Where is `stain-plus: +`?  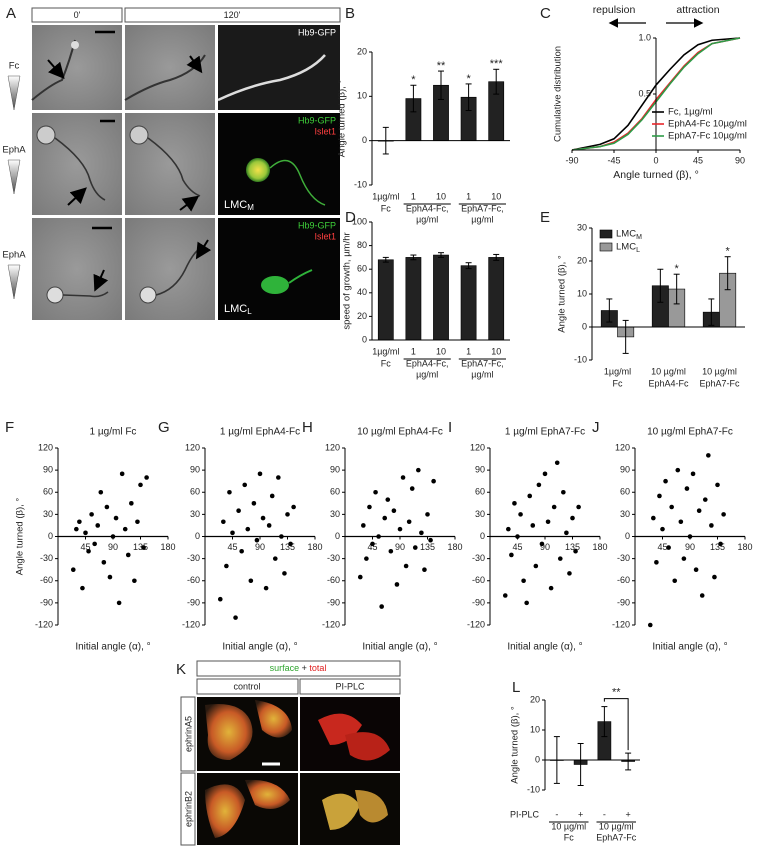 stain-plus: + is located at coordinates (304, 668).